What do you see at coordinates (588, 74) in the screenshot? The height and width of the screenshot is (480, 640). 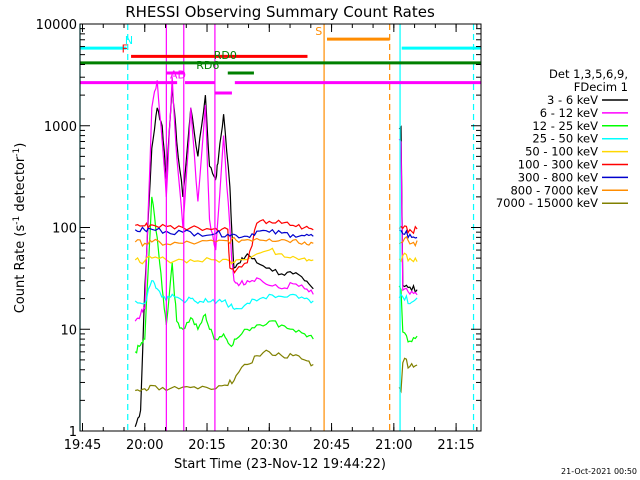 I see `legend-header-line1: Det 1,3,5,6,9,` at bounding box center [588, 74].